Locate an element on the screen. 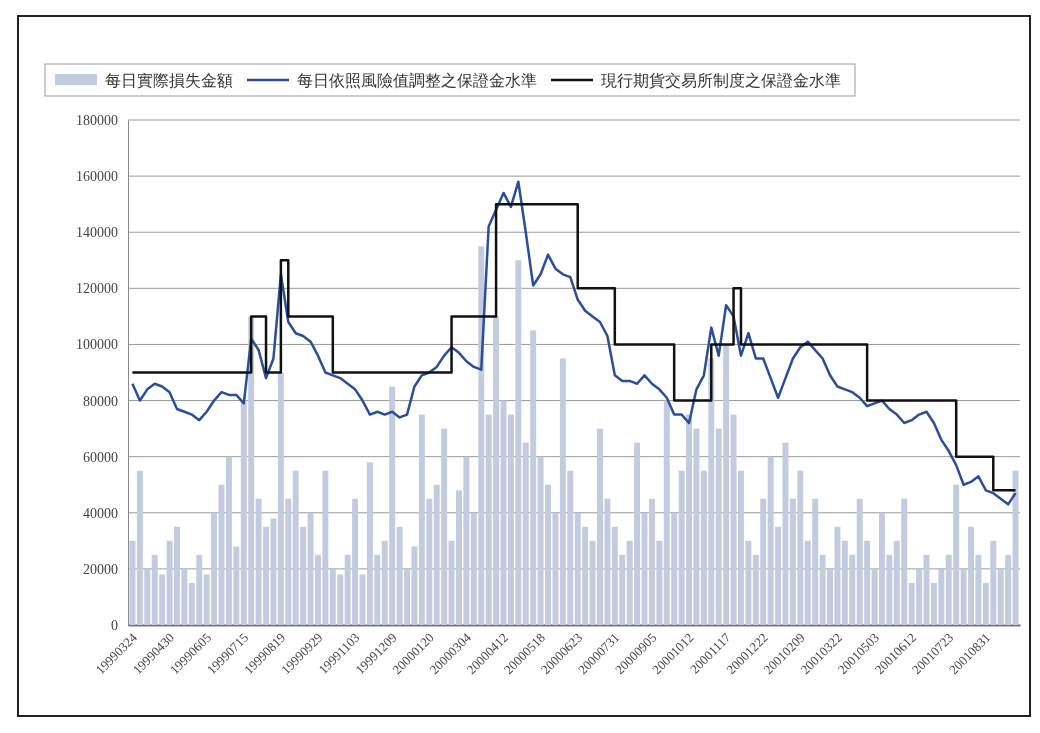 The width and height of the screenshot is (1040, 733). y-tick-label: 20000 is located at coordinates (100, 569).